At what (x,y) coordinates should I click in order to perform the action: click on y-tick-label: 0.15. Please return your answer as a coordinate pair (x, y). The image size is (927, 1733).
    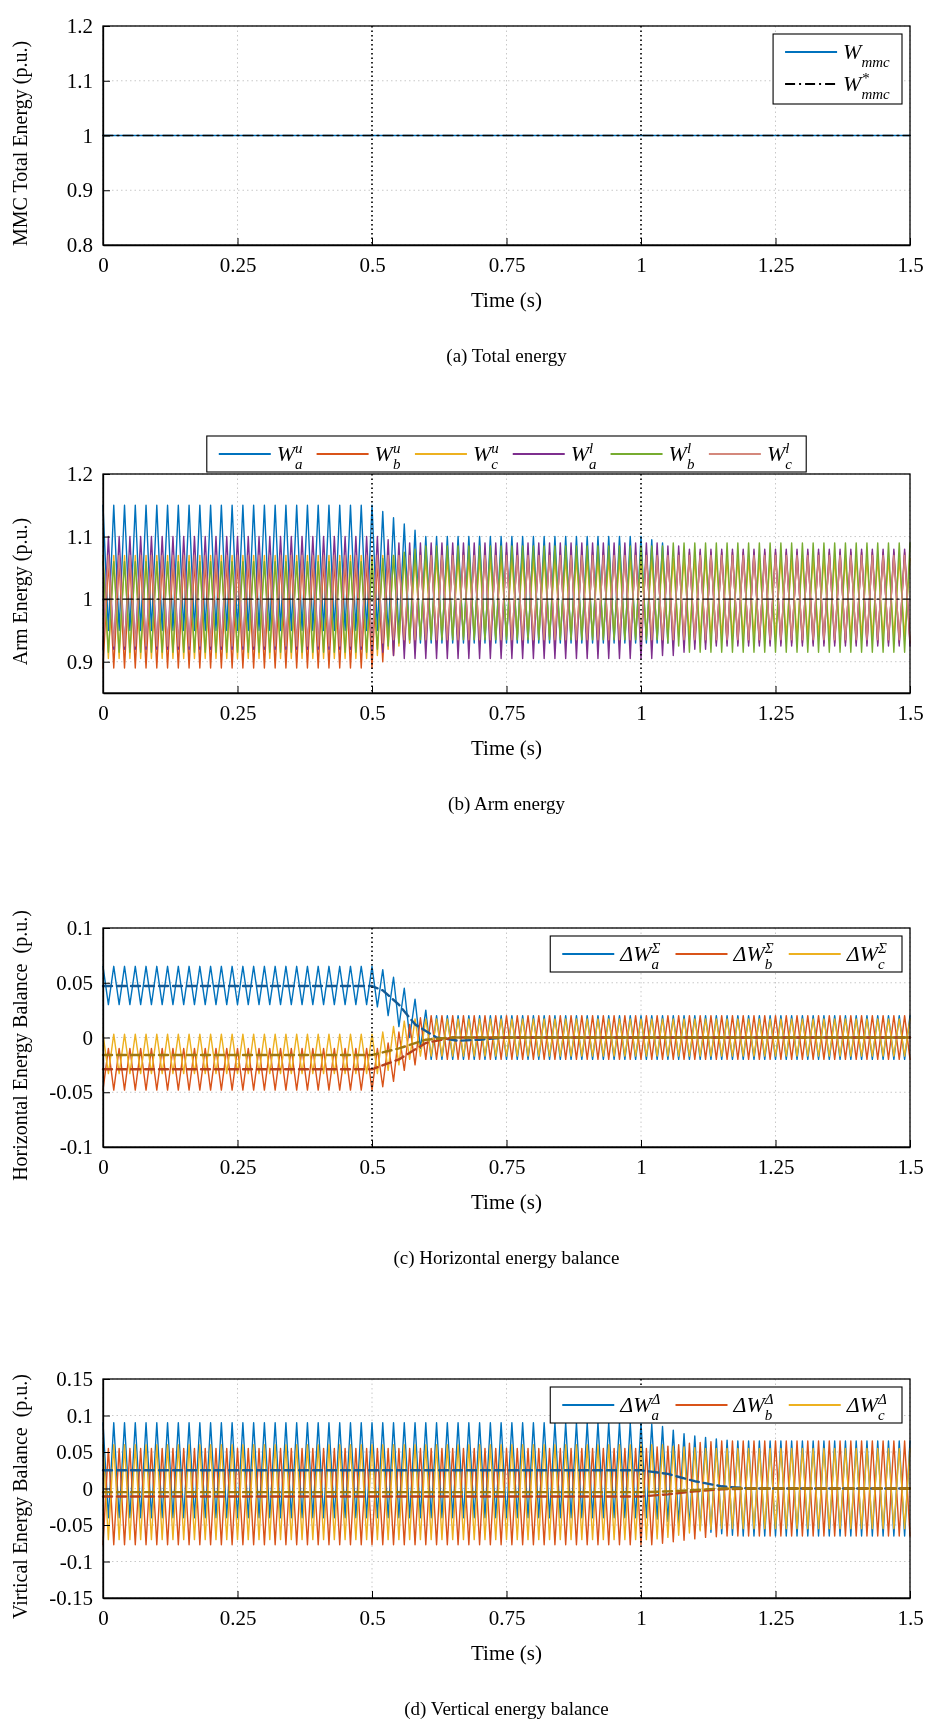
    Looking at the image, I should click on (74, 1379).